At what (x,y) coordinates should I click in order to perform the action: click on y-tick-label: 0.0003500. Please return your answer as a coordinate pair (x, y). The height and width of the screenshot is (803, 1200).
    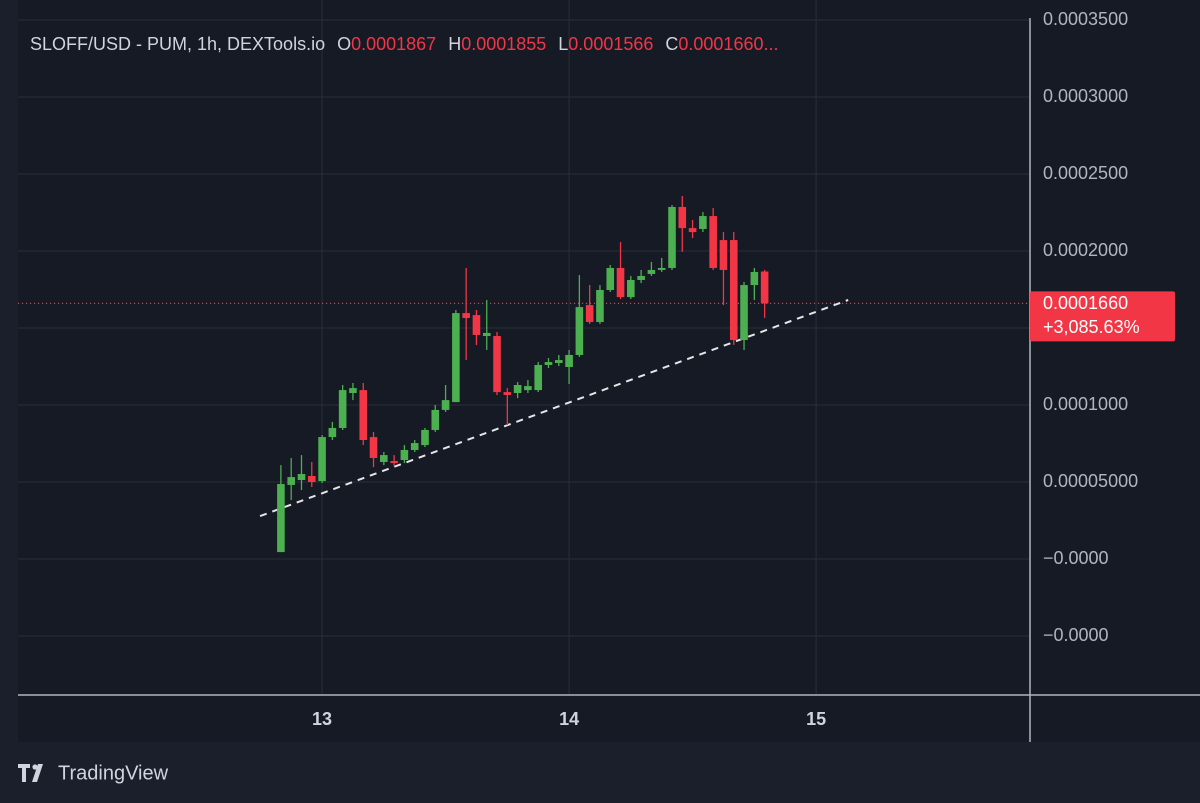
    Looking at the image, I should click on (1085, 19).